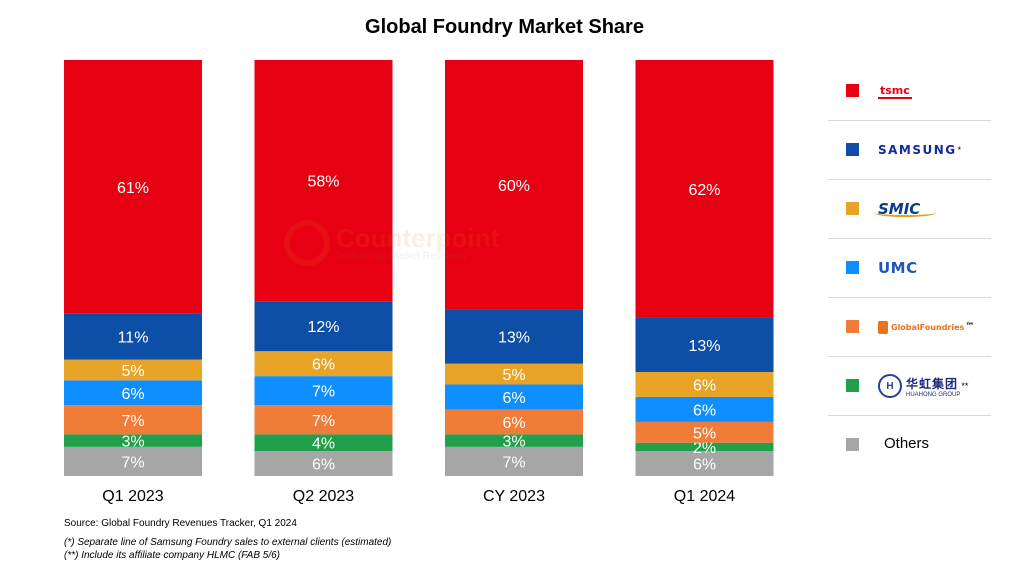 The height and width of the screenshot is (570, 1009). I want to click on bar-others-q2-2023, so click(323, 463).